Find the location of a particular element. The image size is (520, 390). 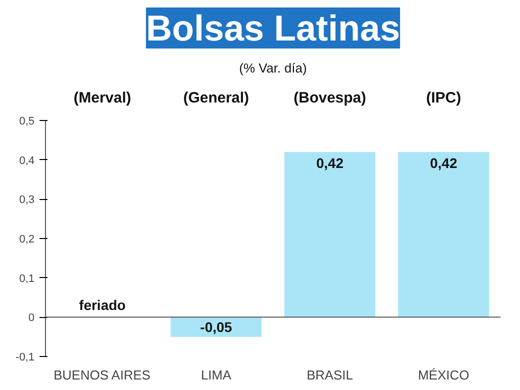

x-tick-label: BRASIL is located at coordinates (330, 375).